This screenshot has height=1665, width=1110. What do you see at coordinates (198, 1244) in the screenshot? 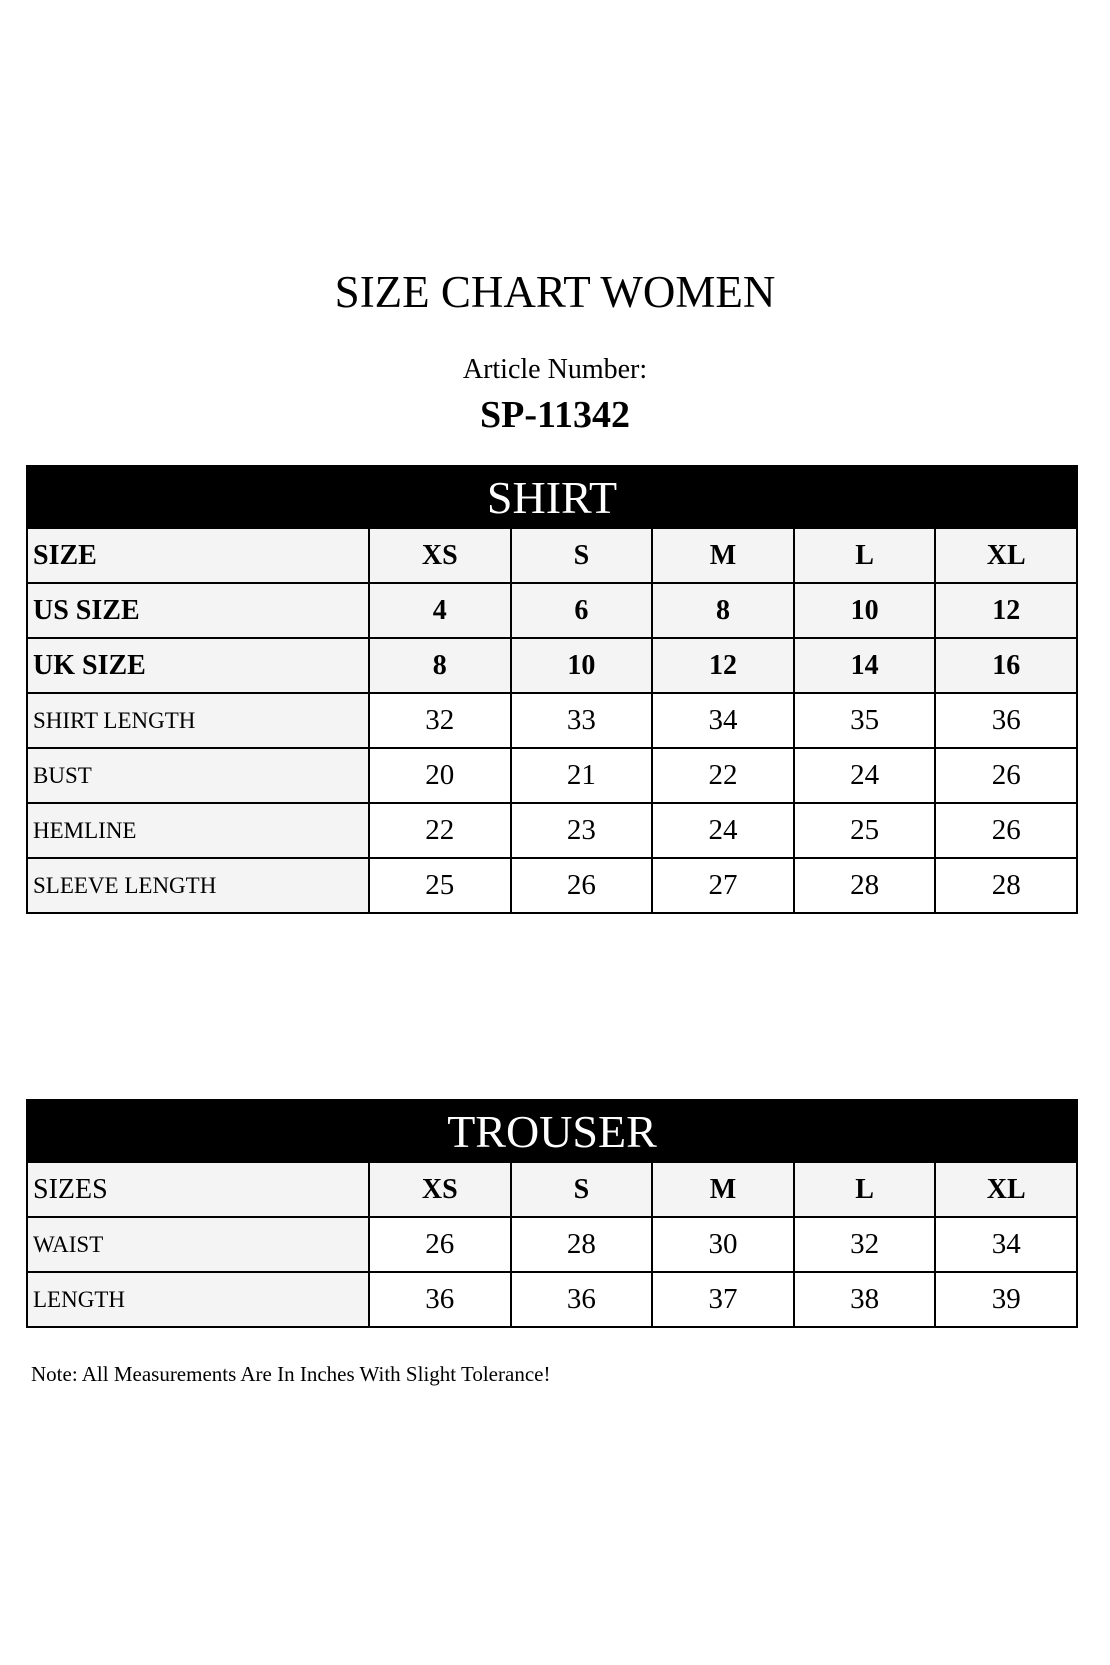
I see `row-label: WAIST` at bounding box center [198, 1244].